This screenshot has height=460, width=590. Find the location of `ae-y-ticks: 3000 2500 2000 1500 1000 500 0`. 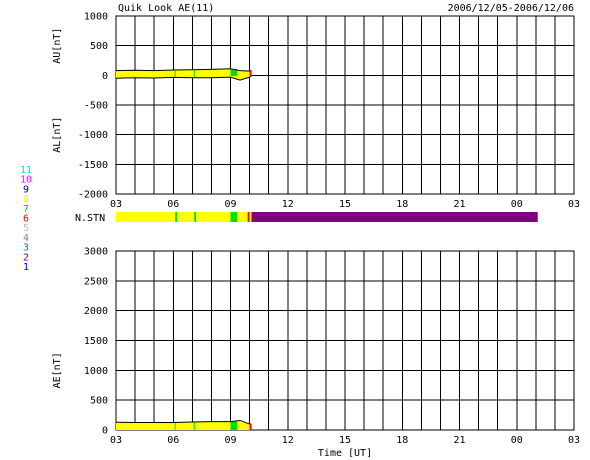

ae-y-ticks: 3000 2500 2000 1500 1000 500 0 is located at coordinates (96, 342).